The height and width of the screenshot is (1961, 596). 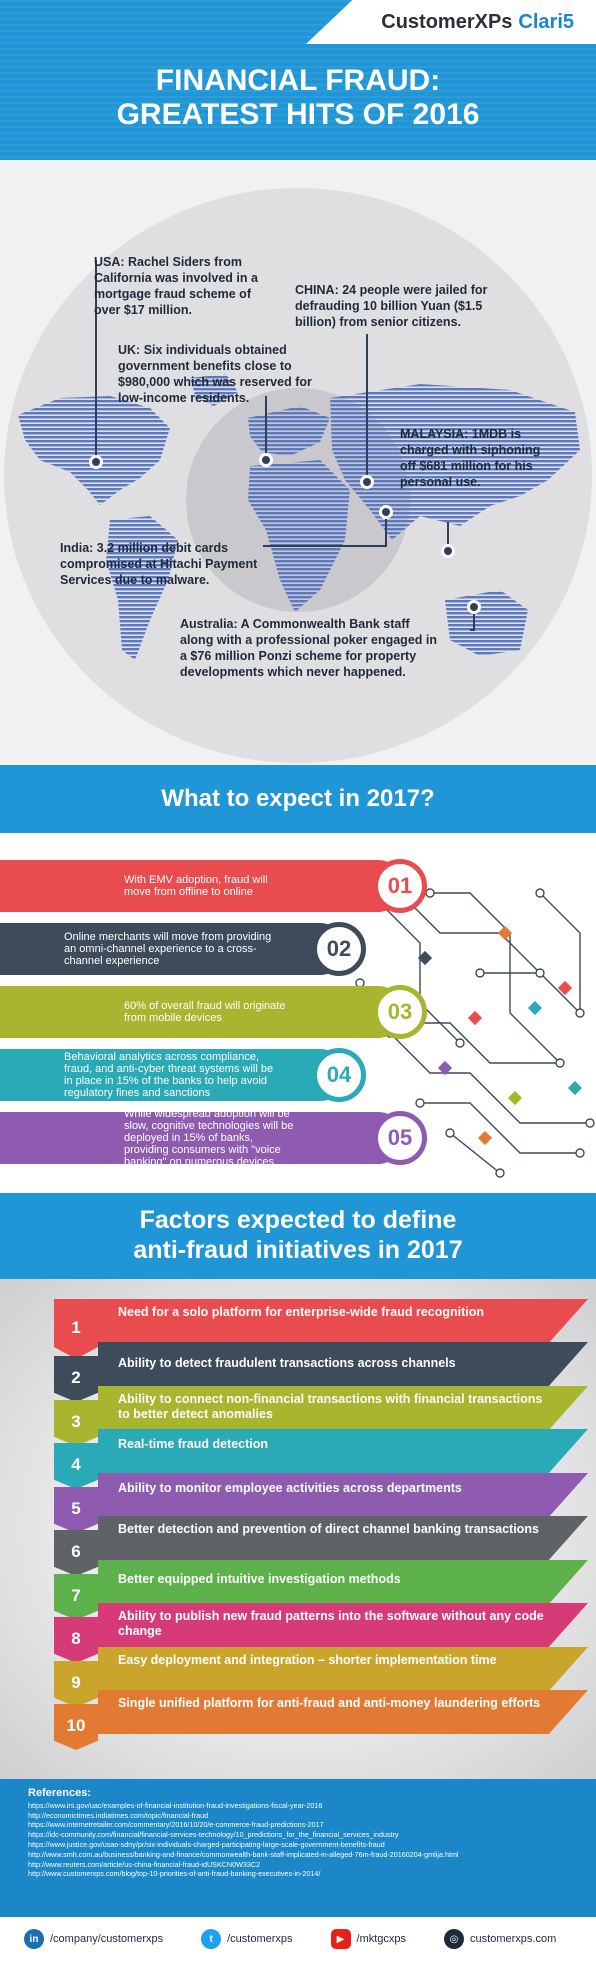 I want to click on youtube-link: ▶ /mktgcxps, so click(x=368, y=1939).